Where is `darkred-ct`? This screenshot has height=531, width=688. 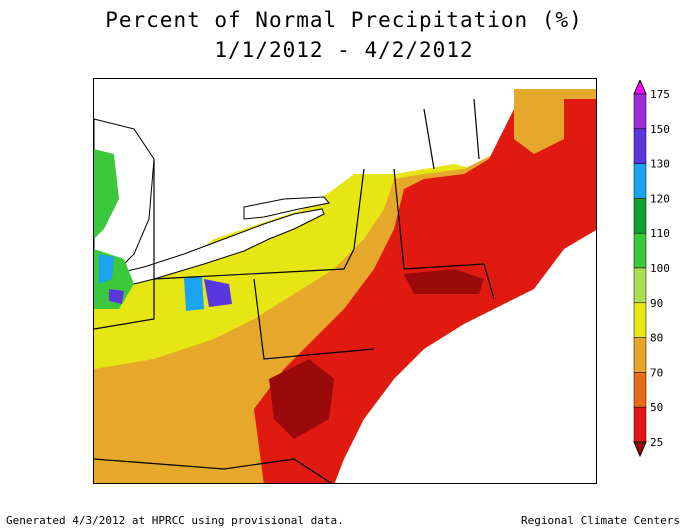 darkred-ct is located at coordinates (444, 281).